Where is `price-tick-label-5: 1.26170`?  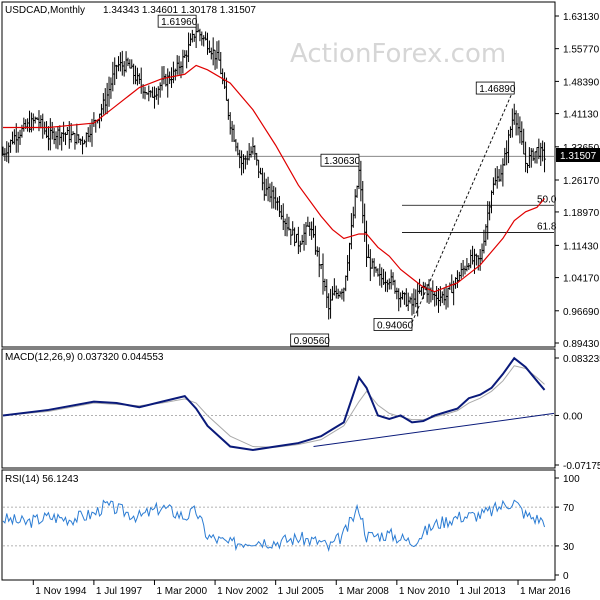
price-tick-label-5: 1.26170 is located at coordinates (581, 181).